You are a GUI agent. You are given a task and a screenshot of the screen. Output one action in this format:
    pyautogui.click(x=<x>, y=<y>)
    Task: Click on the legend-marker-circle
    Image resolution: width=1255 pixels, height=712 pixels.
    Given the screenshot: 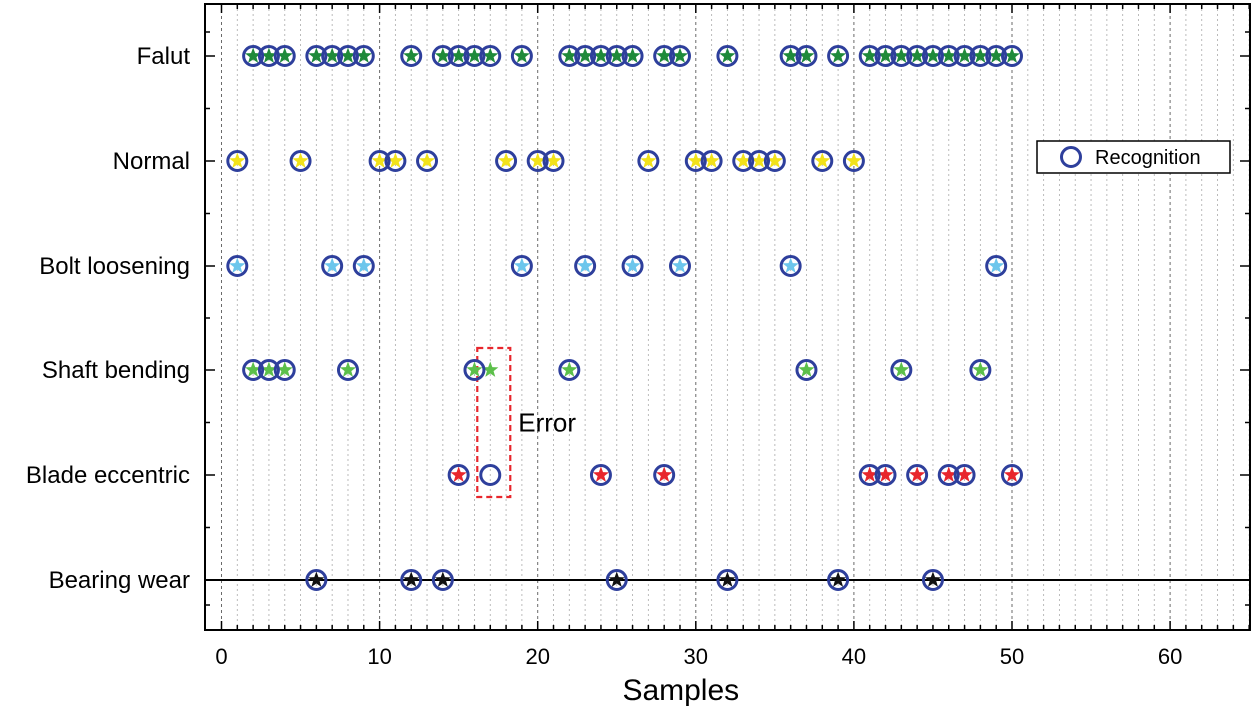 What is the action you would take?
    pyautogui.click(x=1071, y=157)
    